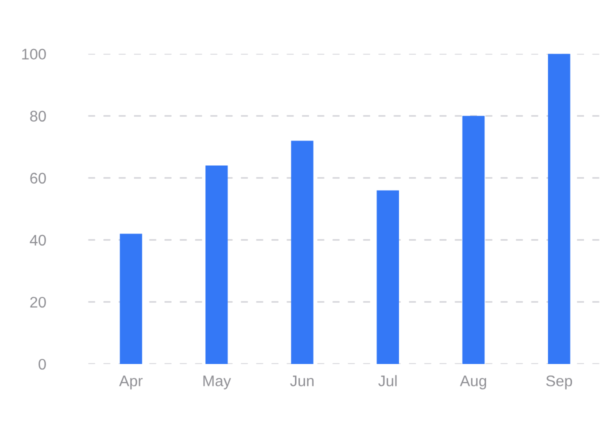  What do you see at coordinates (38, 302) in the screenshot?
I see `y-tick-label: 20` at bounding box center [38, 302].